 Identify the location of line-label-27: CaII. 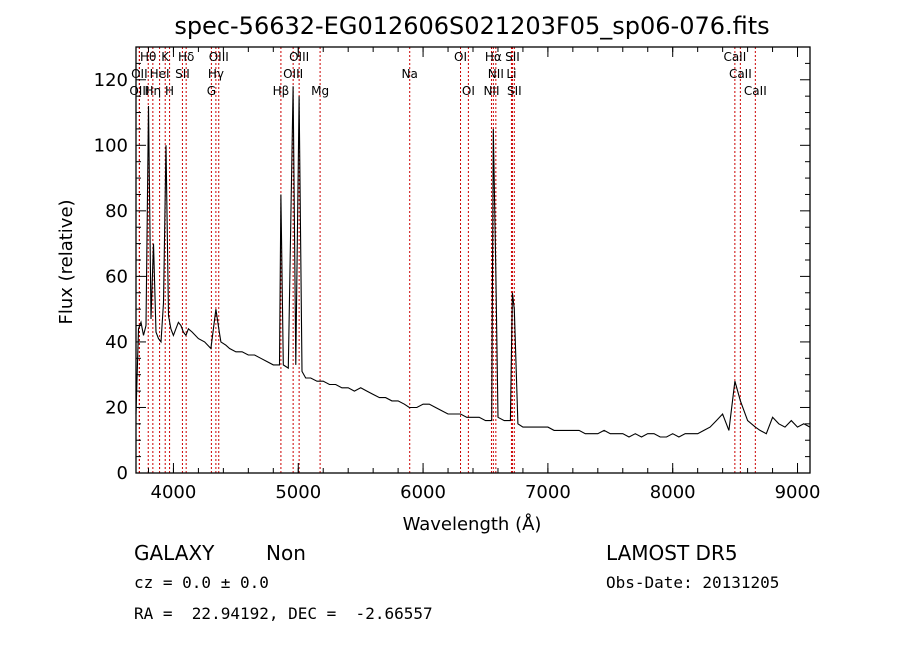
(755, 91).